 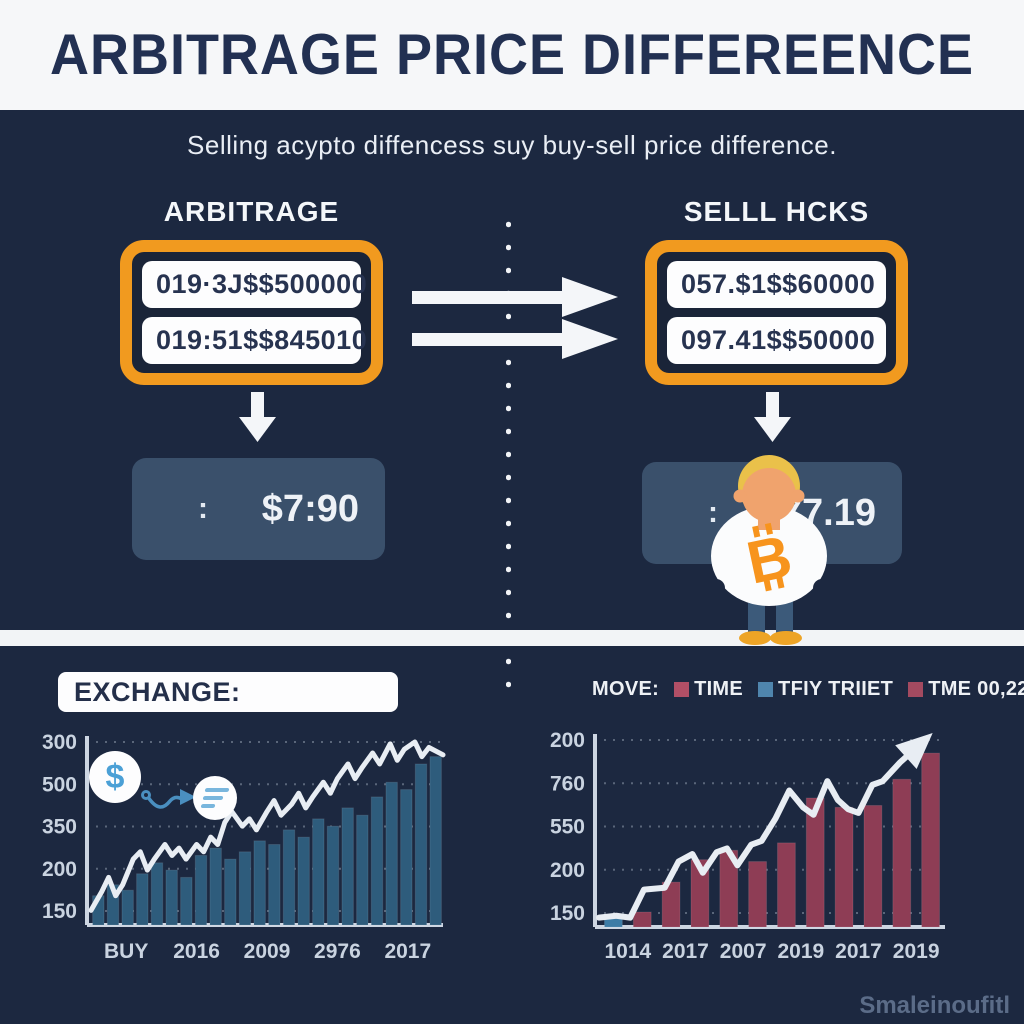 What do you see at coordinates (776, 211) in the screenshot?
I see `right-column-heading: SELLL HCKS` at bounding box center [776, 211].